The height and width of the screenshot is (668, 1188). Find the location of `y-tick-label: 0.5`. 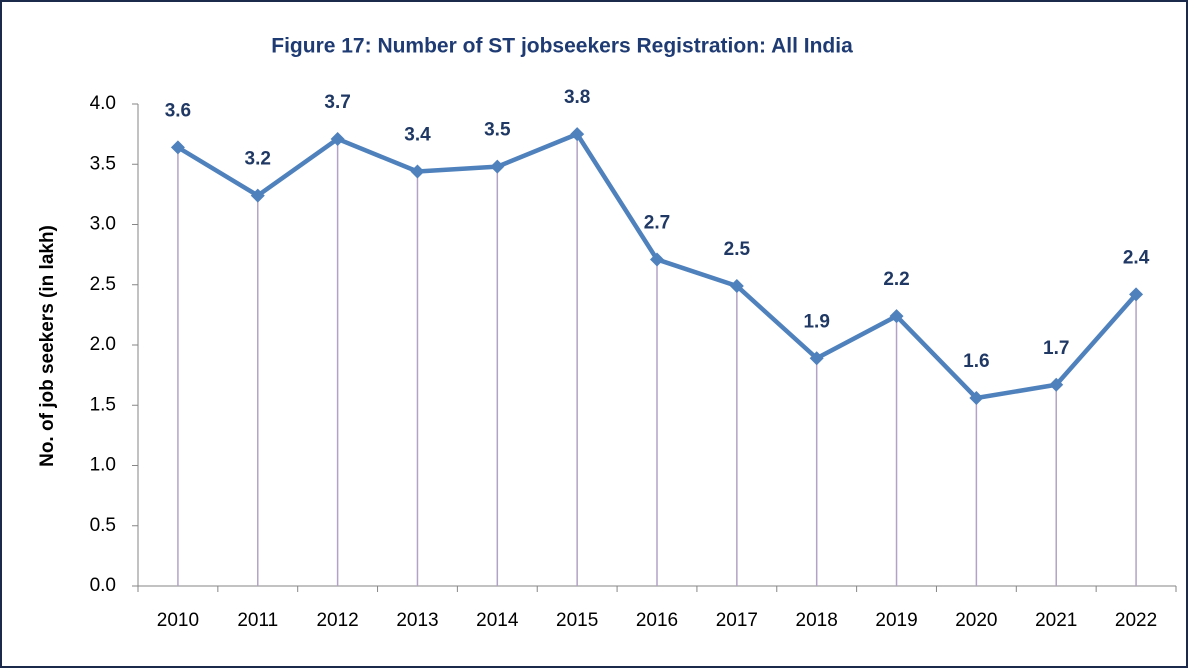

y-tick-label: 0.5 is located at coordinates (103, 525).